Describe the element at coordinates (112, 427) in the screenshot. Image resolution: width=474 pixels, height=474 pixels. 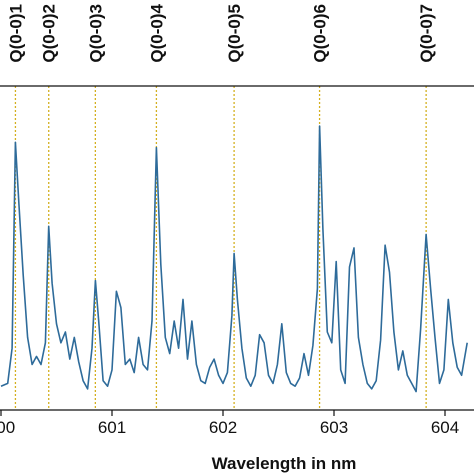
I see `x-tick-label: 601` at that location.